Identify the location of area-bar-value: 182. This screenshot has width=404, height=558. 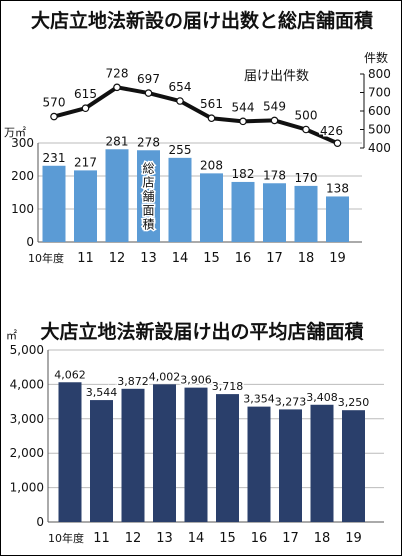
(243, 174).